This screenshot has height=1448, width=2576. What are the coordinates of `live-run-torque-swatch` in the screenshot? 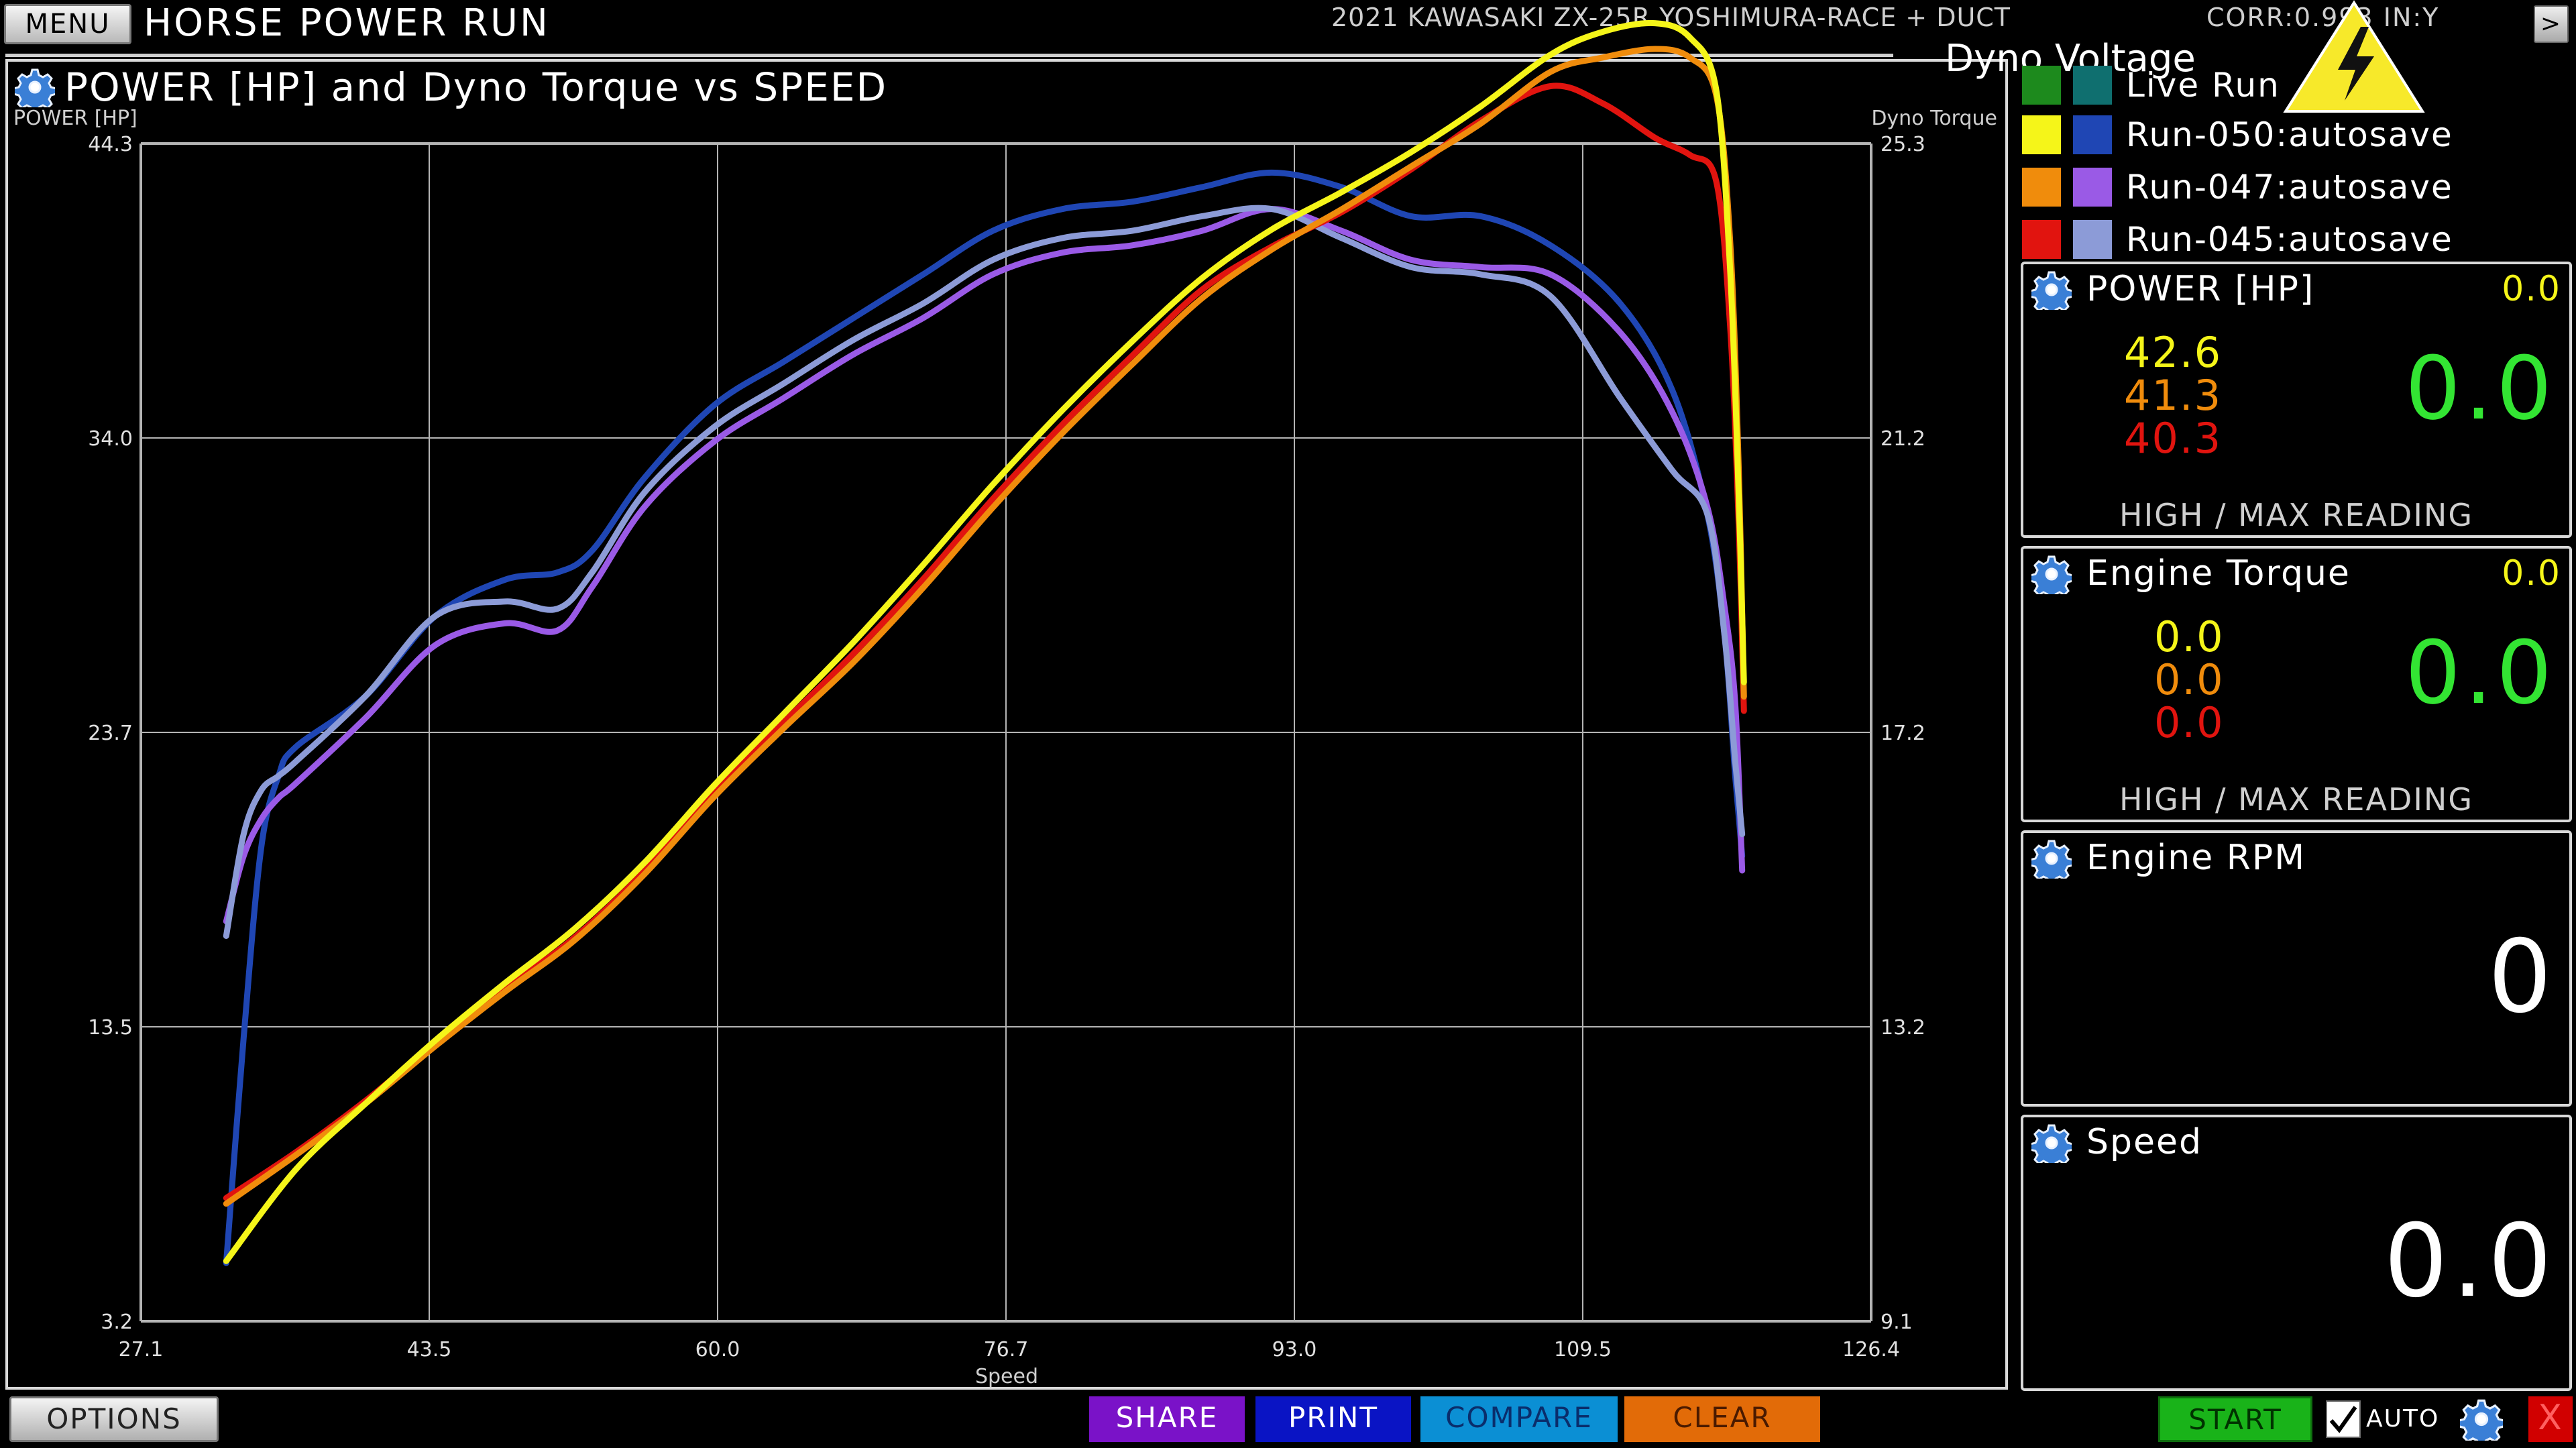 It's located at (2092, 85).